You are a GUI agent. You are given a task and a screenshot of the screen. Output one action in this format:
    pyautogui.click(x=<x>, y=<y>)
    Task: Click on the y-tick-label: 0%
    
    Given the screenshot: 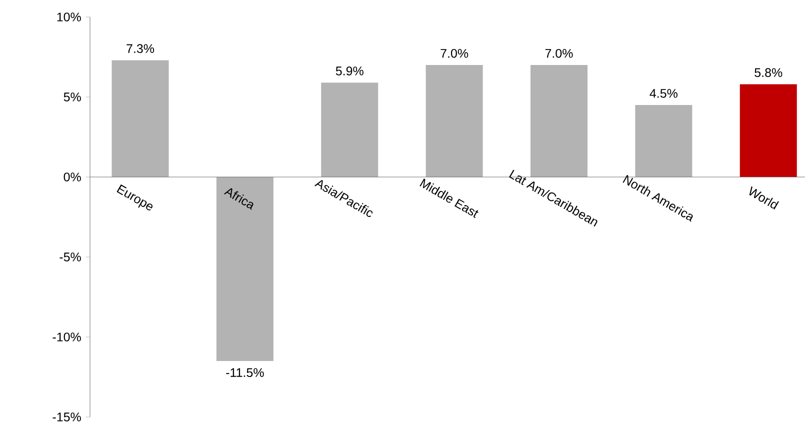 What is the action you would take?
    pyautogui.click(x=72, y=177)
    